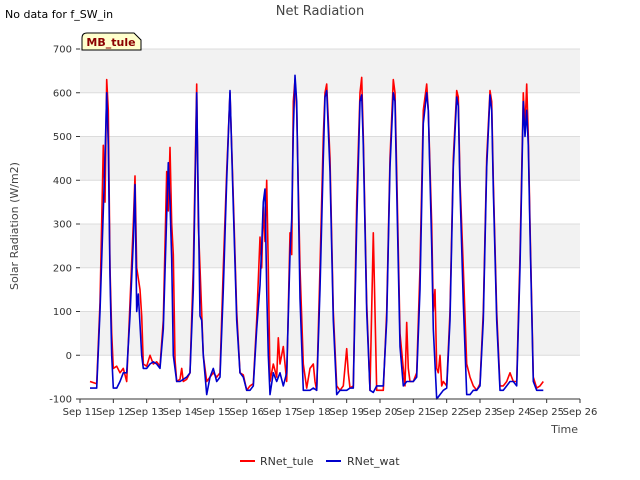 Image resolution: width=640 pixels, height=480 pixels. Describe the element at coordinates (62, 93) in the screenshot. I see `y-tick-label: 600` at that location.